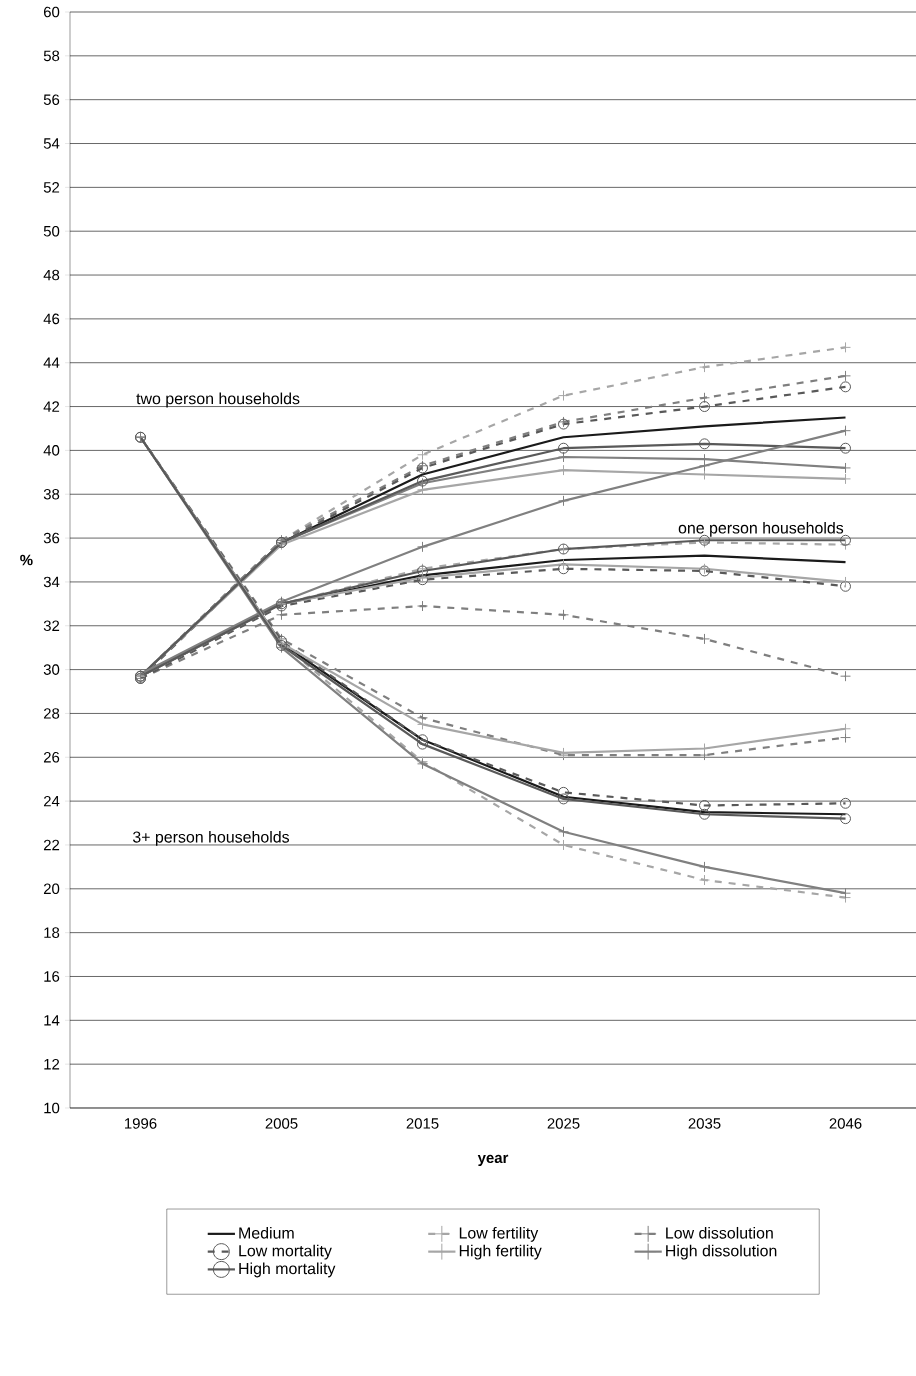 This screenshot has height=1376, width=916. I want to click on annotation: two person households, so click(218, 400).